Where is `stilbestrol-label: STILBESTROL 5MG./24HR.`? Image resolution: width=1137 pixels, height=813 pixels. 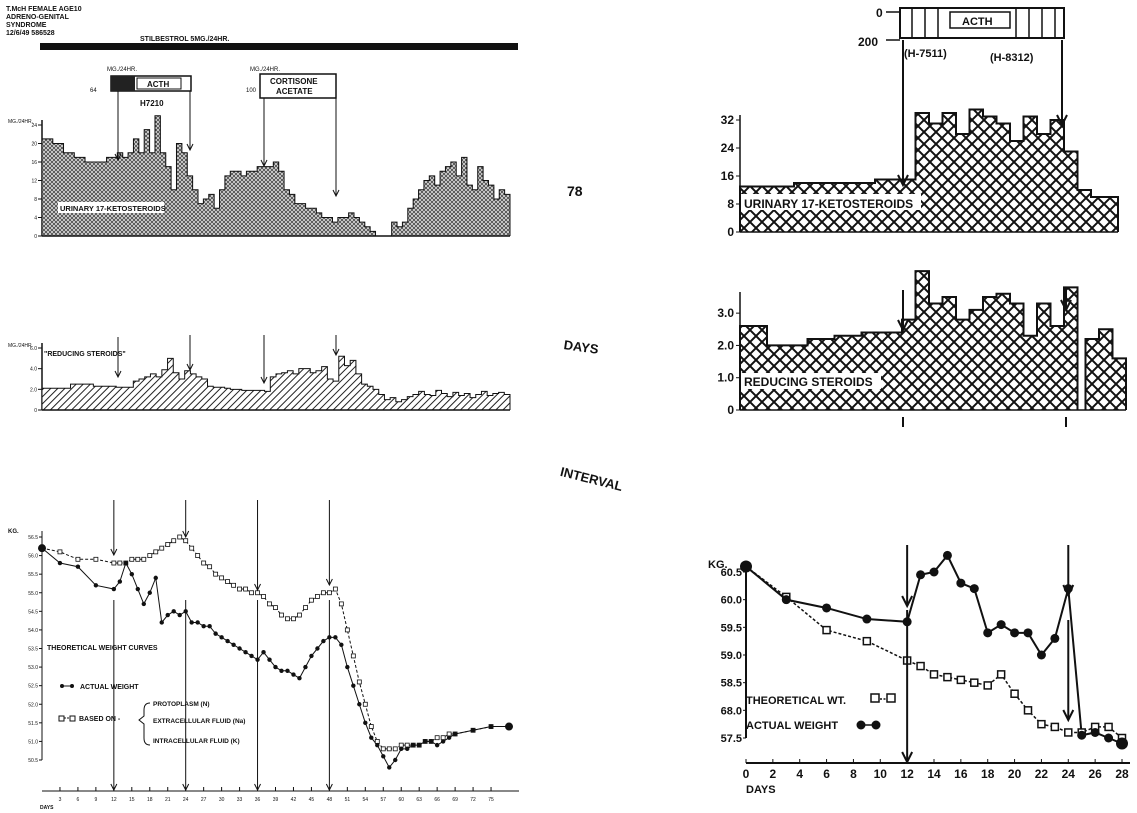 stilbestrol-label: STILBESTROL 5MG./24HR. is located at coordinates (184, 39).